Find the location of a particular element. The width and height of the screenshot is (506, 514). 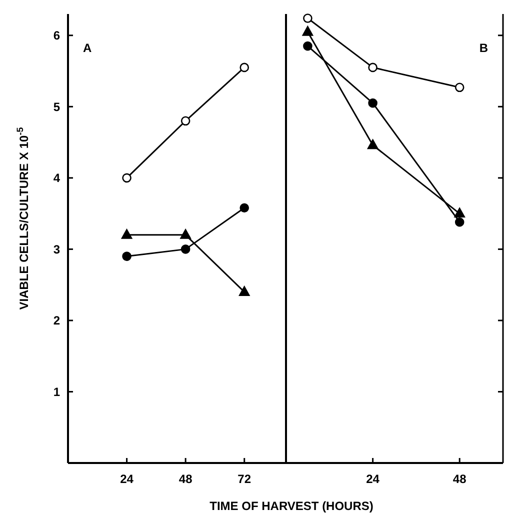

y-tick-label: 2 is located at coordinates (56, 321).